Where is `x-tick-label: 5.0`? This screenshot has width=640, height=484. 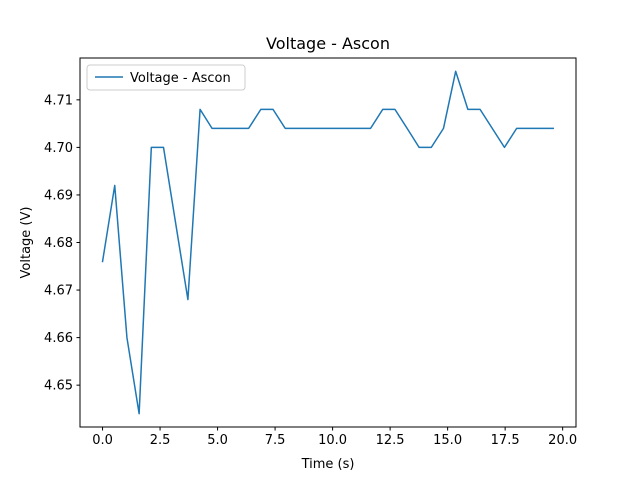
x-tick-label: 5.0 is located at coordinates (217, 440).